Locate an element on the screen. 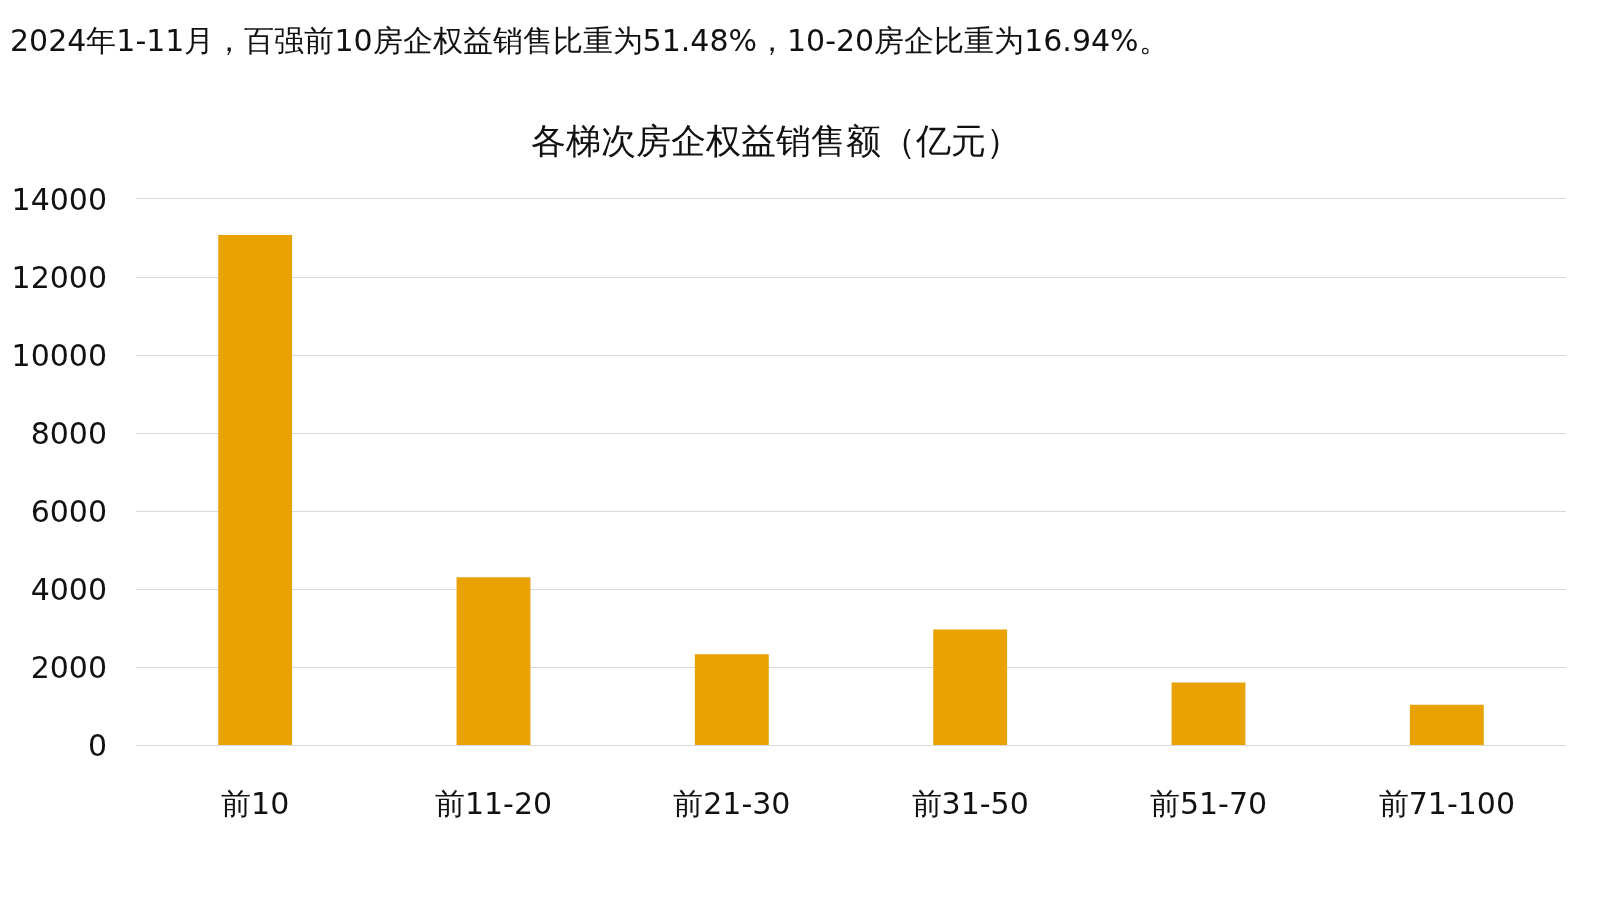 This screenshot has width=1600, height=900. x-tick-label: 前71-100 is located at coordinates (1446, 804).